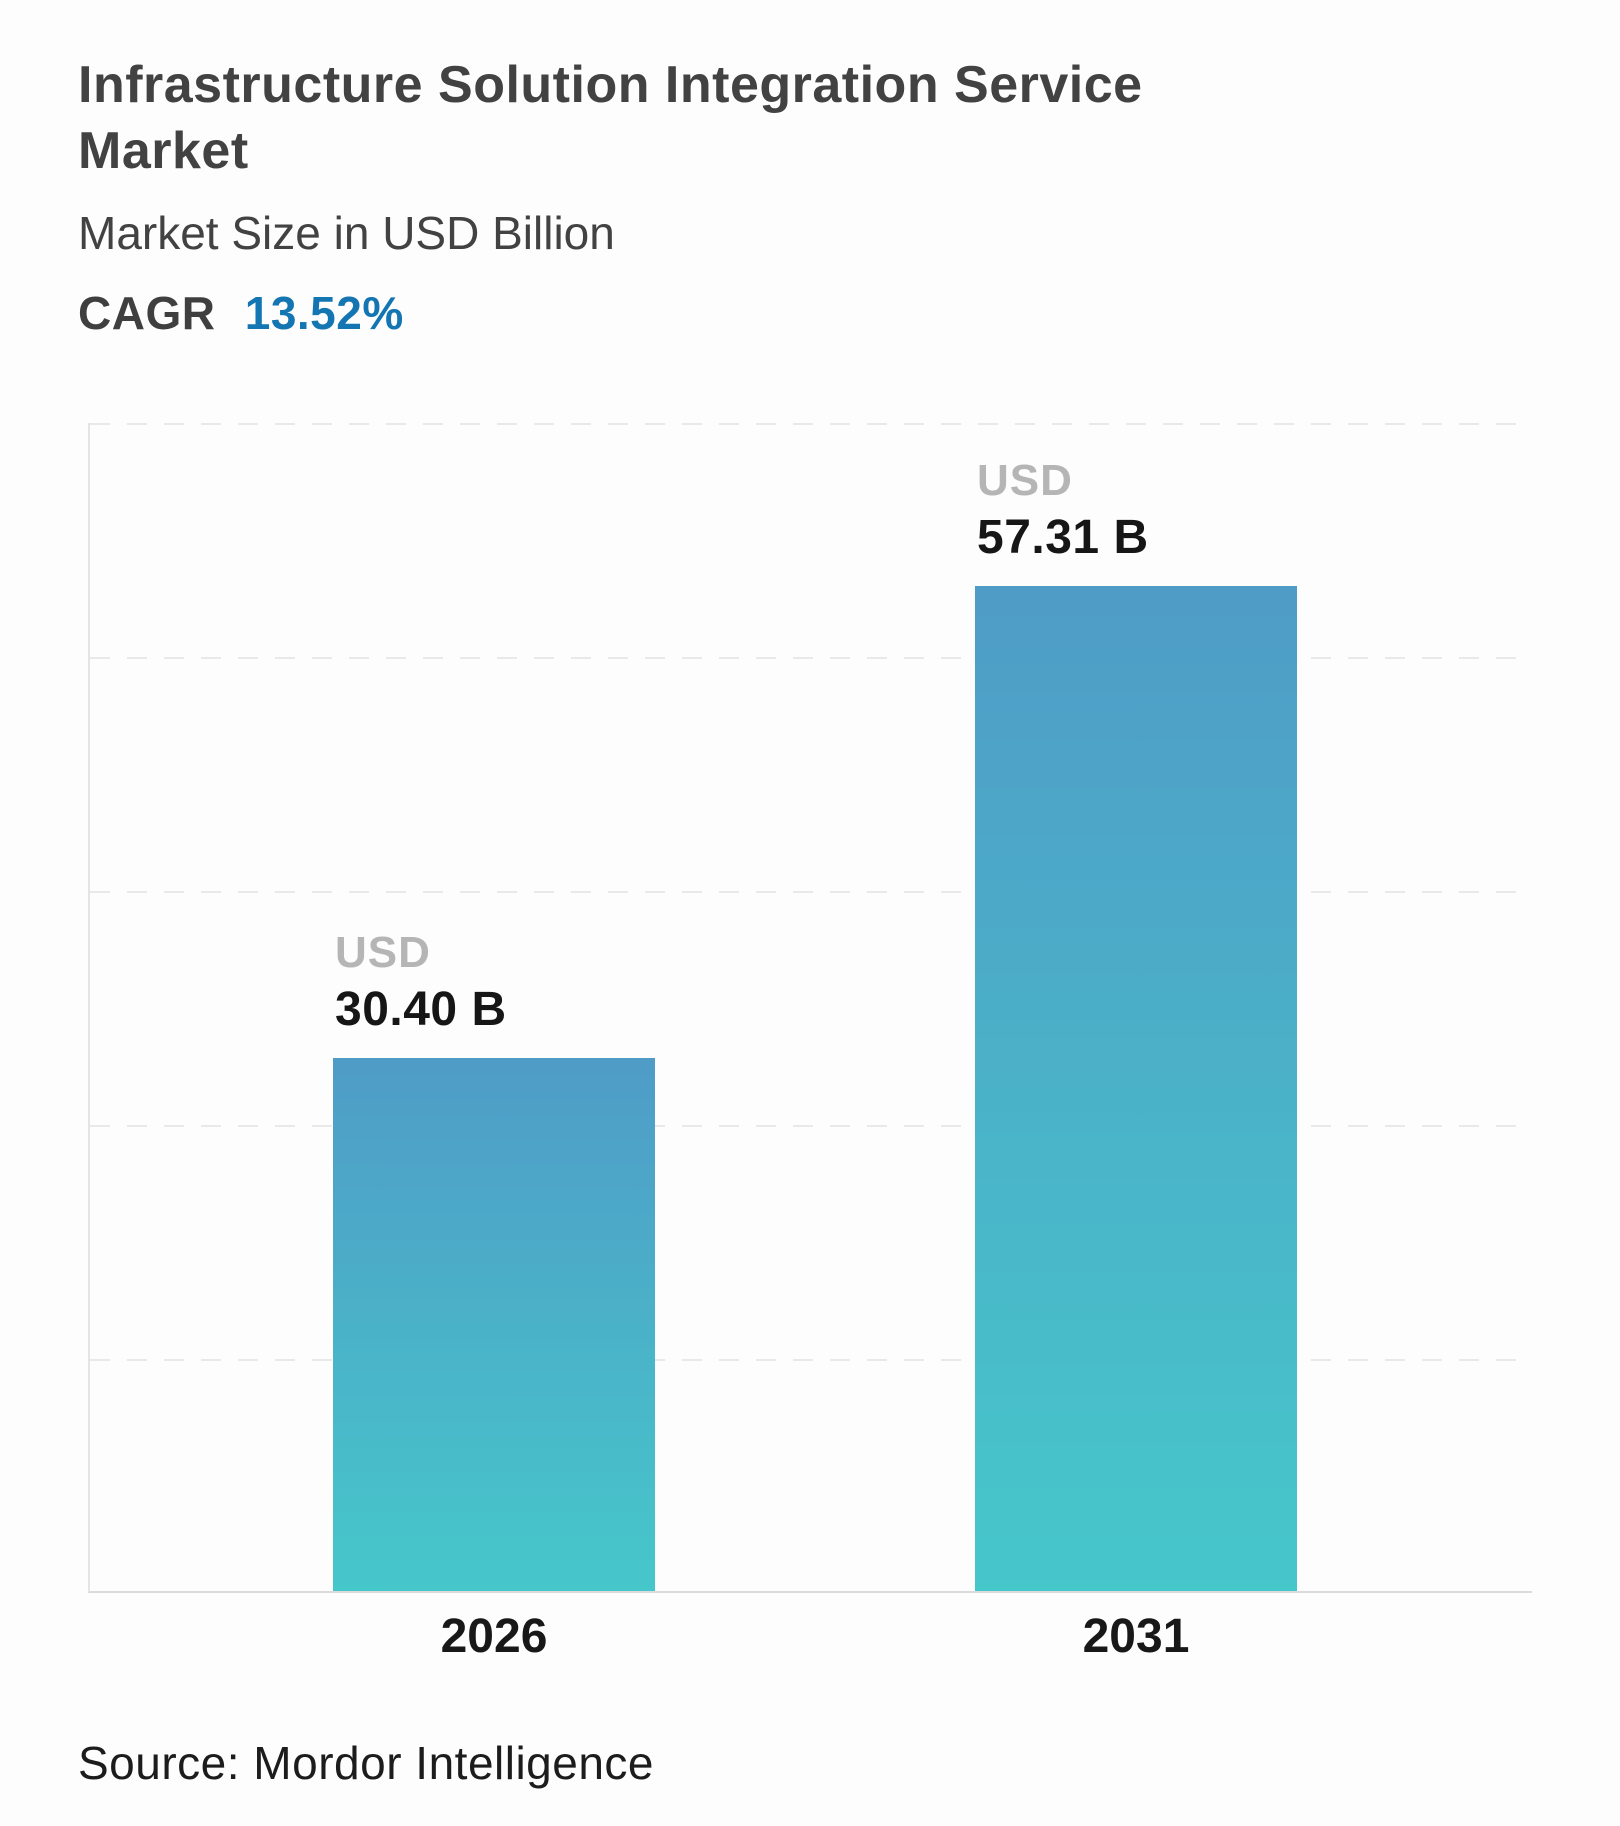 Image resolution: width=1620 pixels, height=1826 pixels. Describe the element at coordinates (366, 1763) in the screenshot. I see `source-attribution: Source: Mordor Intelligence` at that location.